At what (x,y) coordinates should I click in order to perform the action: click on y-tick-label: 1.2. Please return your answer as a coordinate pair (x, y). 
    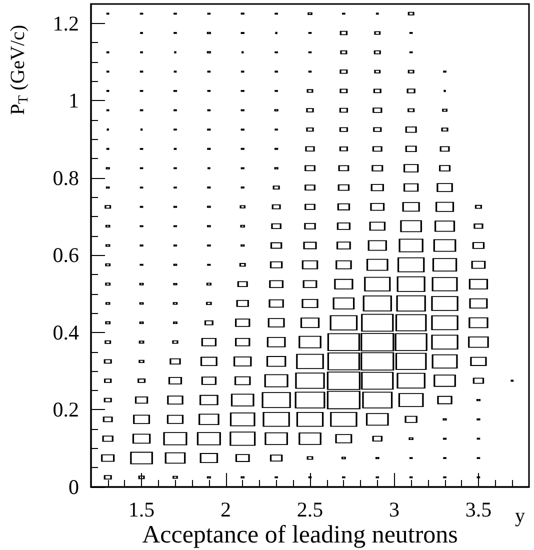
    Looking at the image, I should click on (65, 23).